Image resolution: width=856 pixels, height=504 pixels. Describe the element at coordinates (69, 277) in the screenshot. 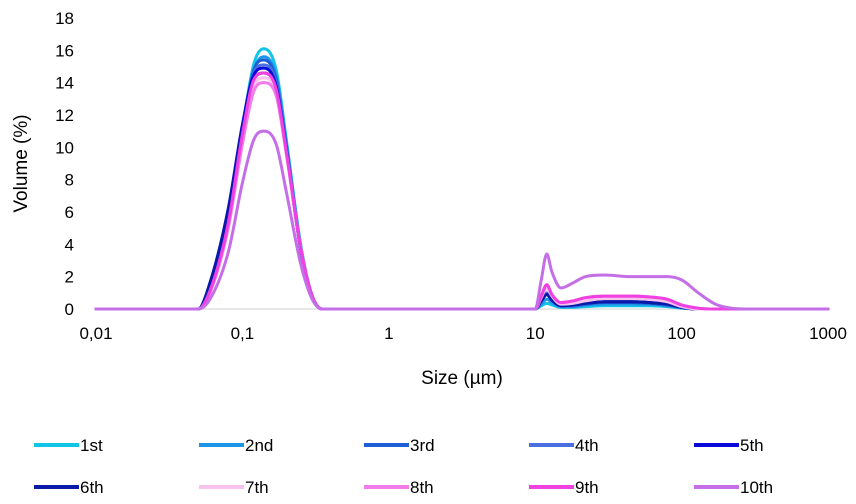

I see `y-tick-label: 2` at that location.